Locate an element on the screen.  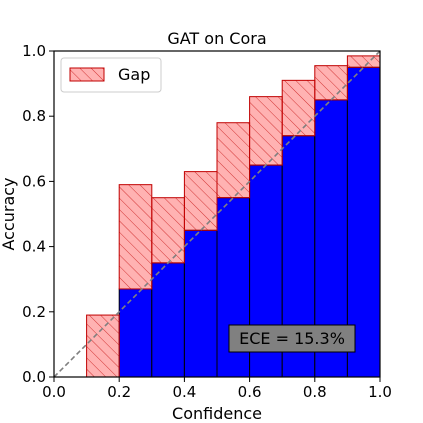
ece-box is located at coordinates (292, 338).